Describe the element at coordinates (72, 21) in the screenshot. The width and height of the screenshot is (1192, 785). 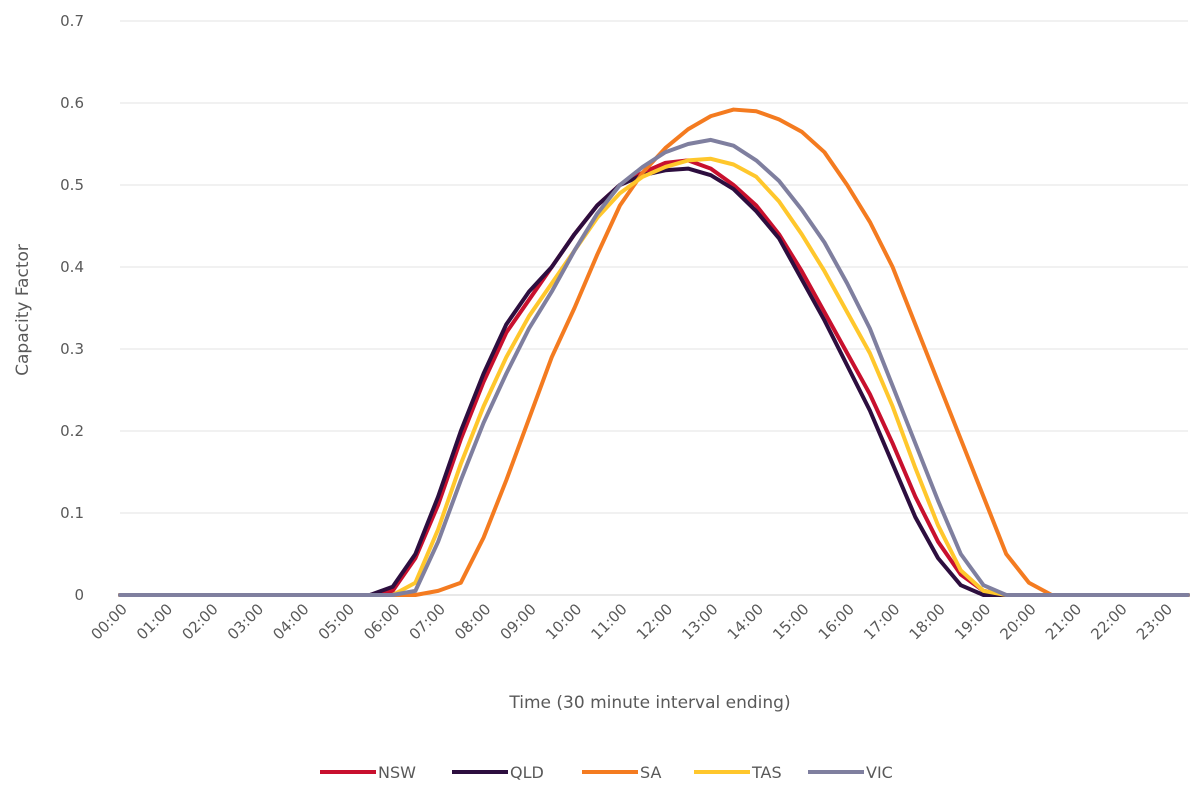
I see `y-tick-label: 0.7` at that location.